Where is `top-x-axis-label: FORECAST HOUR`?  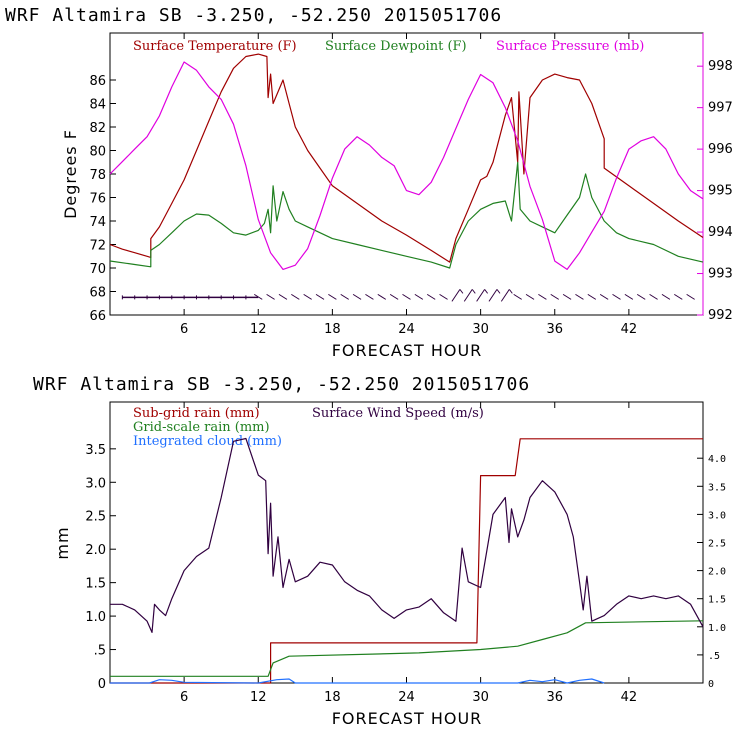
top-x-axis-label: FORECAST HOUR is located at coordinates (407, 350).